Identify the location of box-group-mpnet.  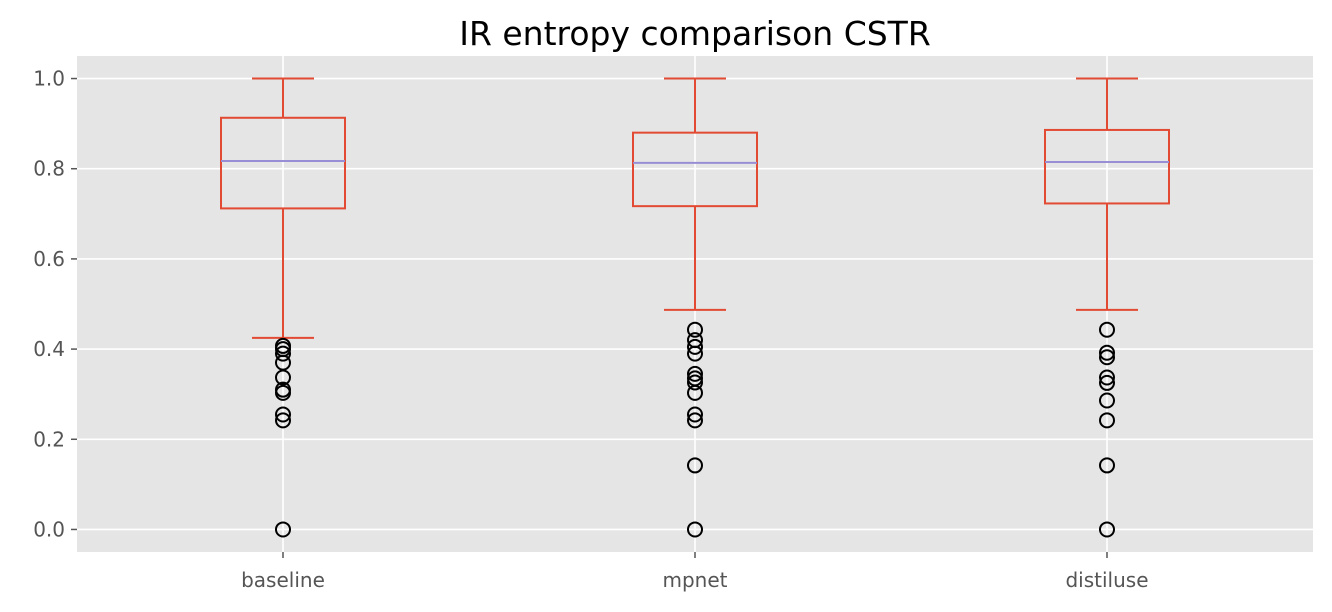
(695, 307).